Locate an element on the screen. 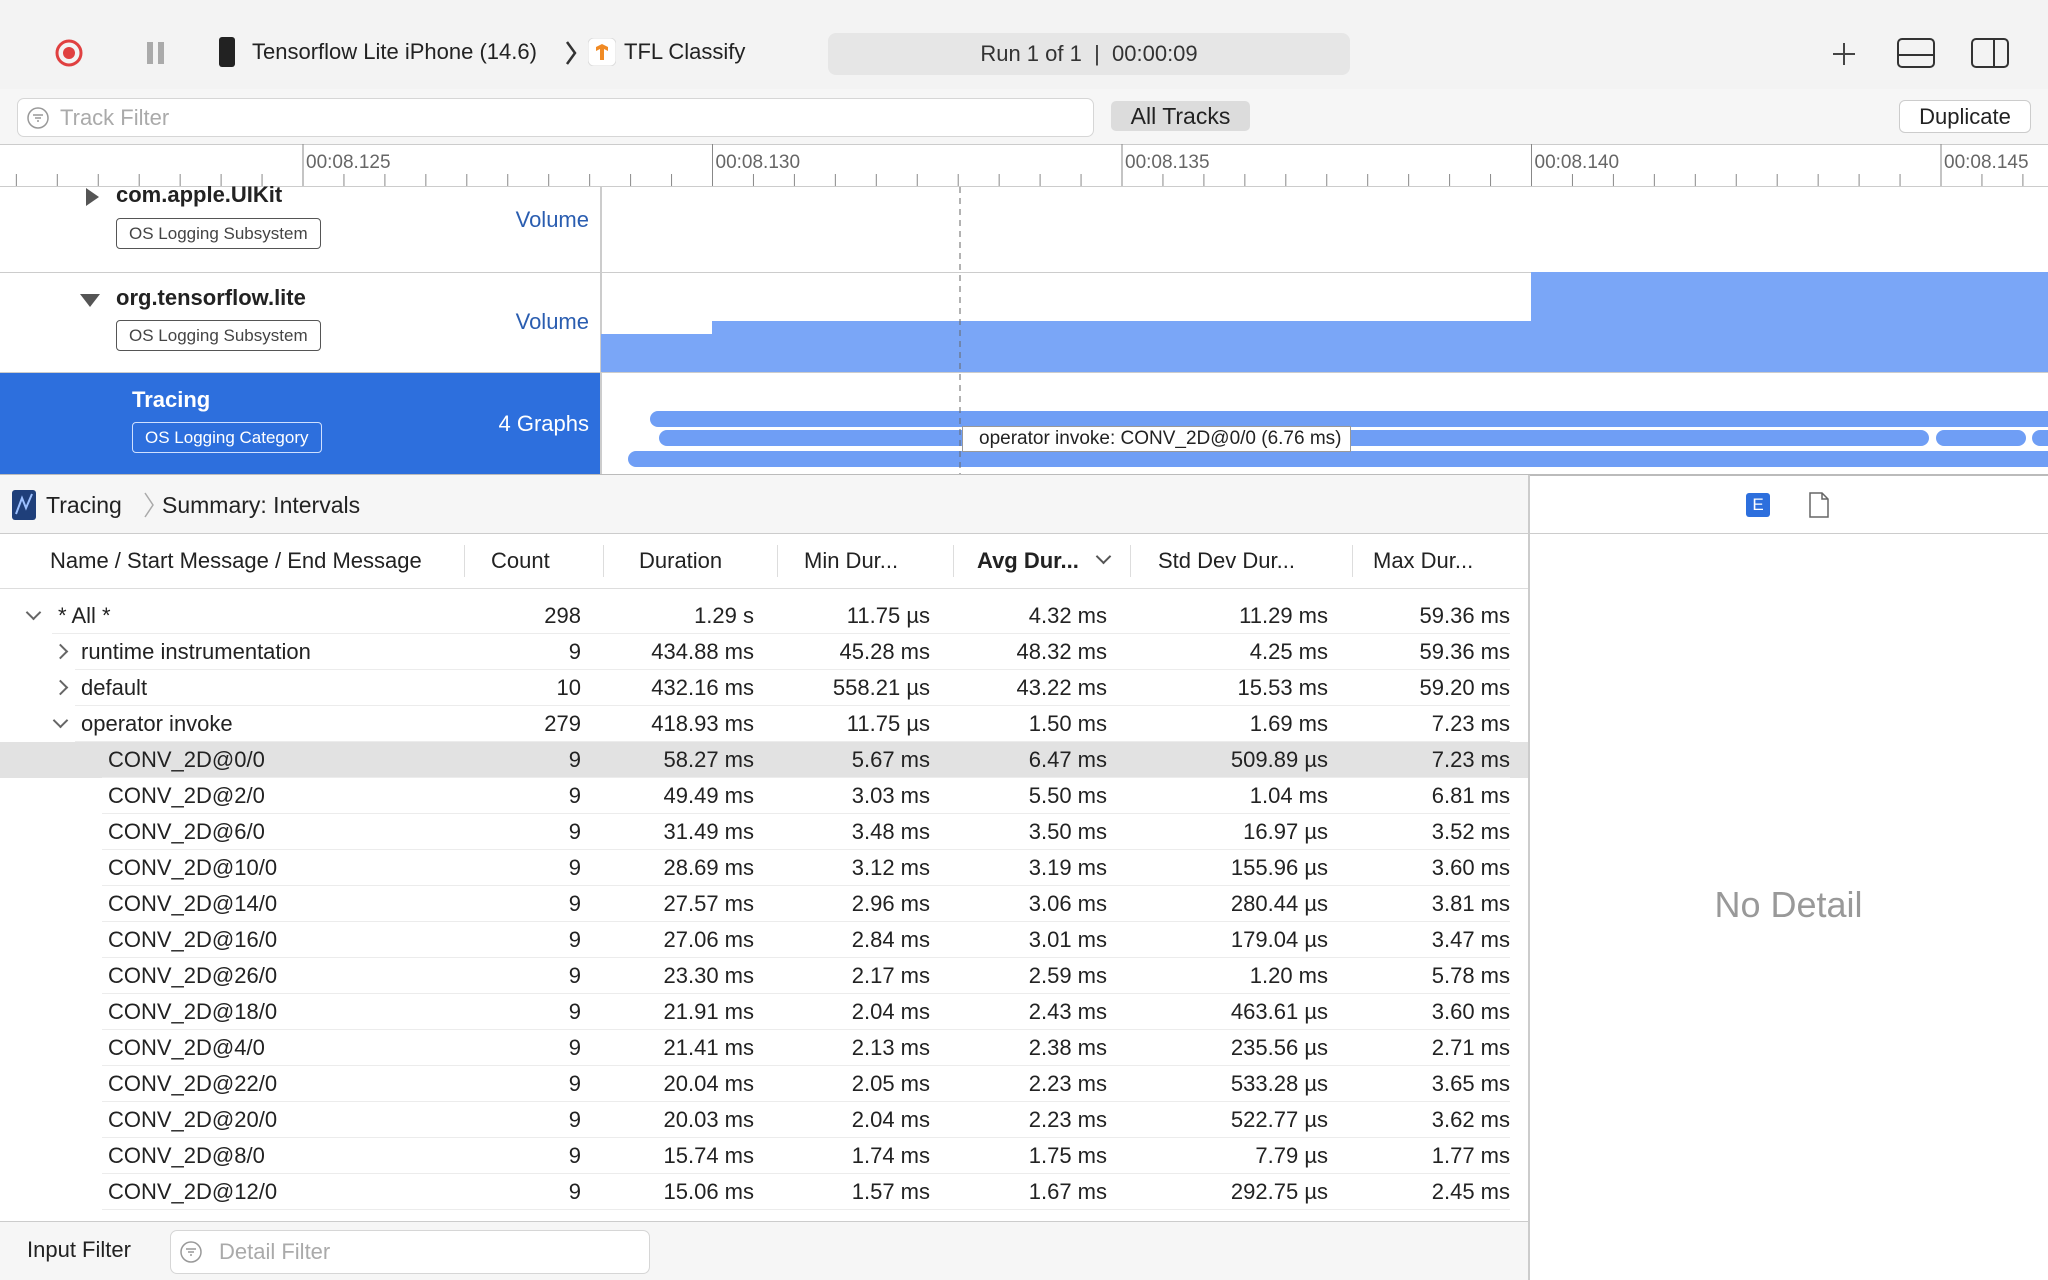  column-header: Count is located at coordinates (520, 560).